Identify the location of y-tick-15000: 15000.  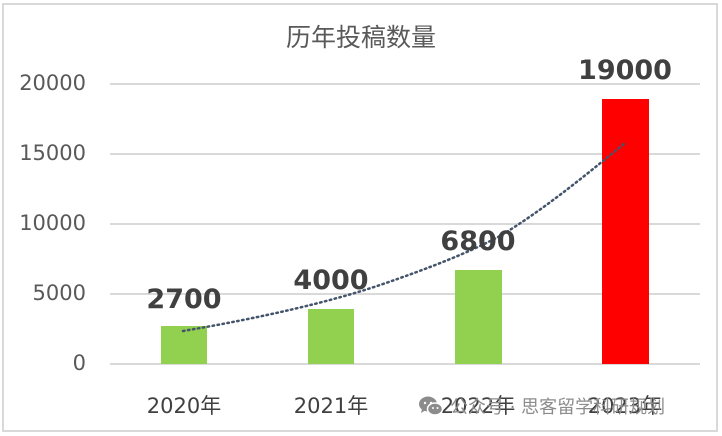
(52, 153).